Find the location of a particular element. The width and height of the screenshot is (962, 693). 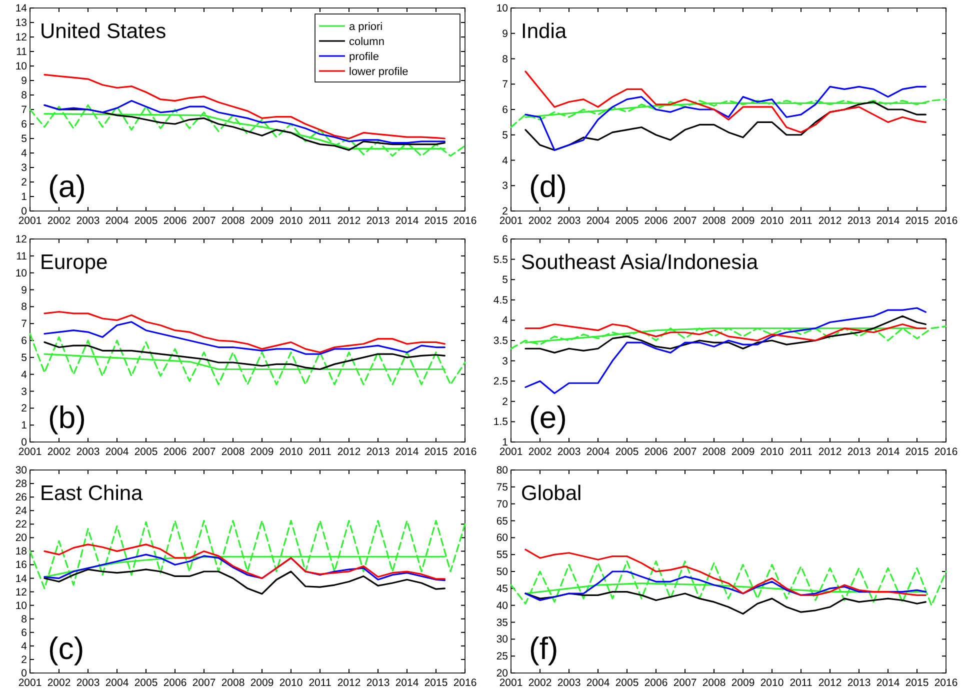

y-tick-label: 50 is located at coordinates (502, 572).